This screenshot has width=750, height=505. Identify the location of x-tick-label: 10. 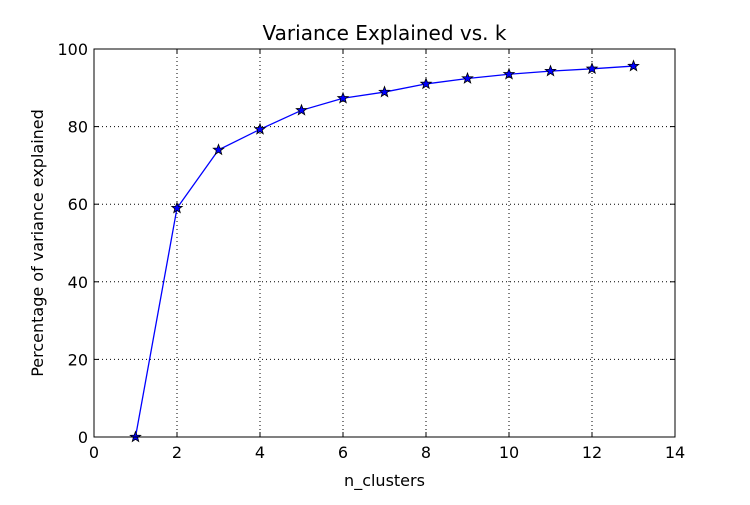
(509, 452).